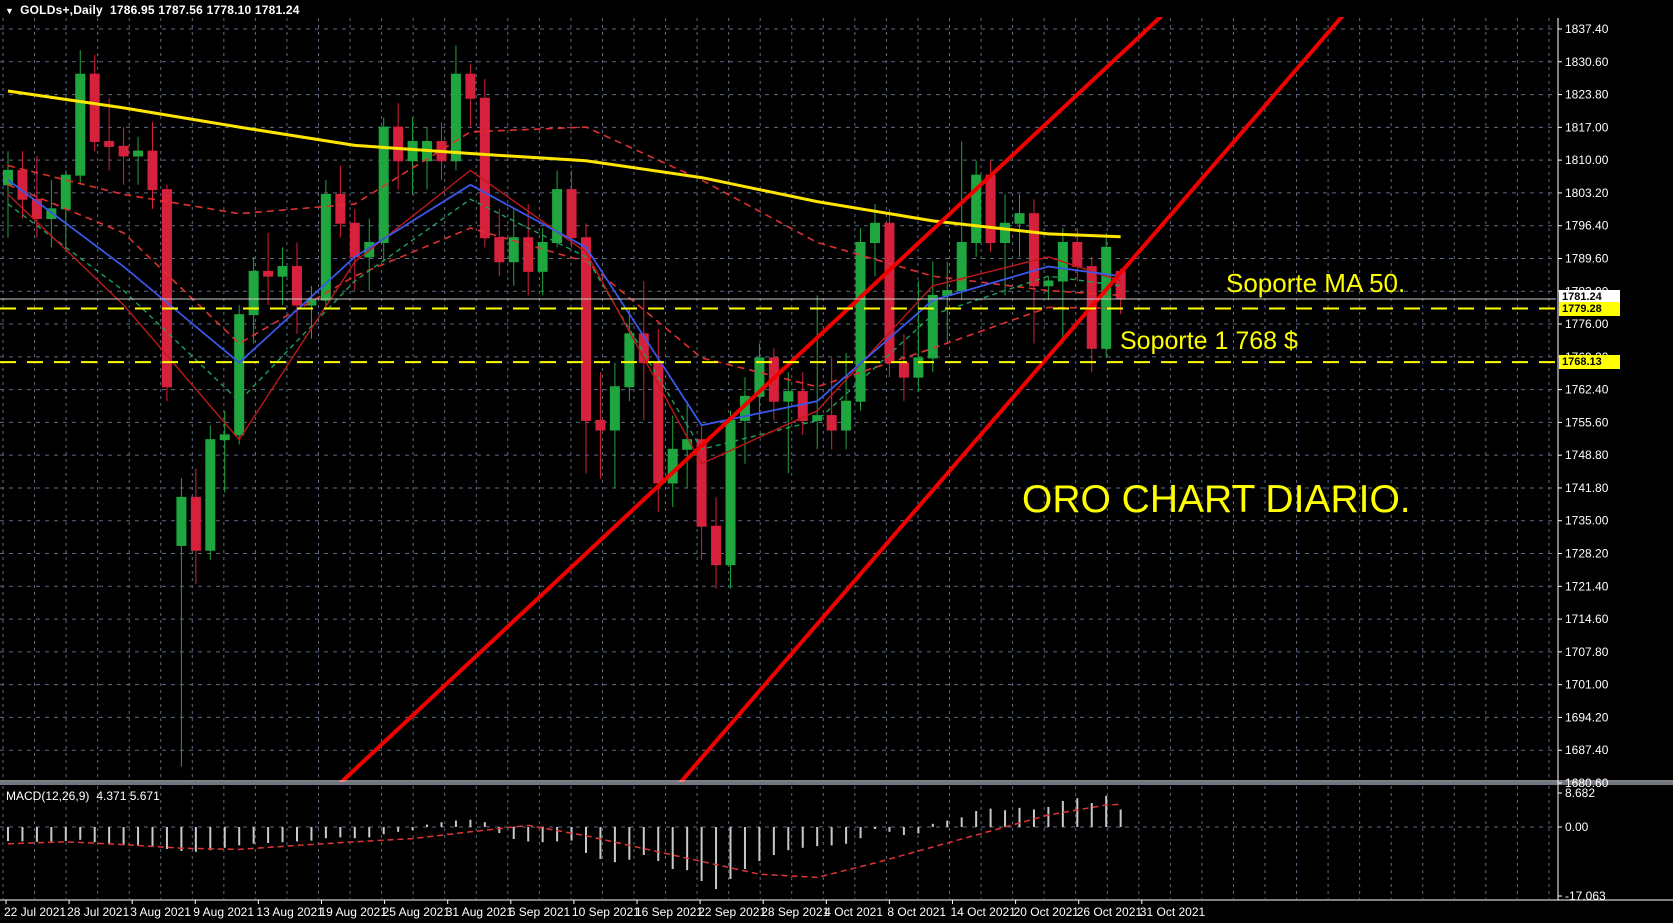 This screenshot has height=923, width=1673. I want to click on annotation-oro-chart-diario: ORO CHART DIARIO., so click(1216, 499).